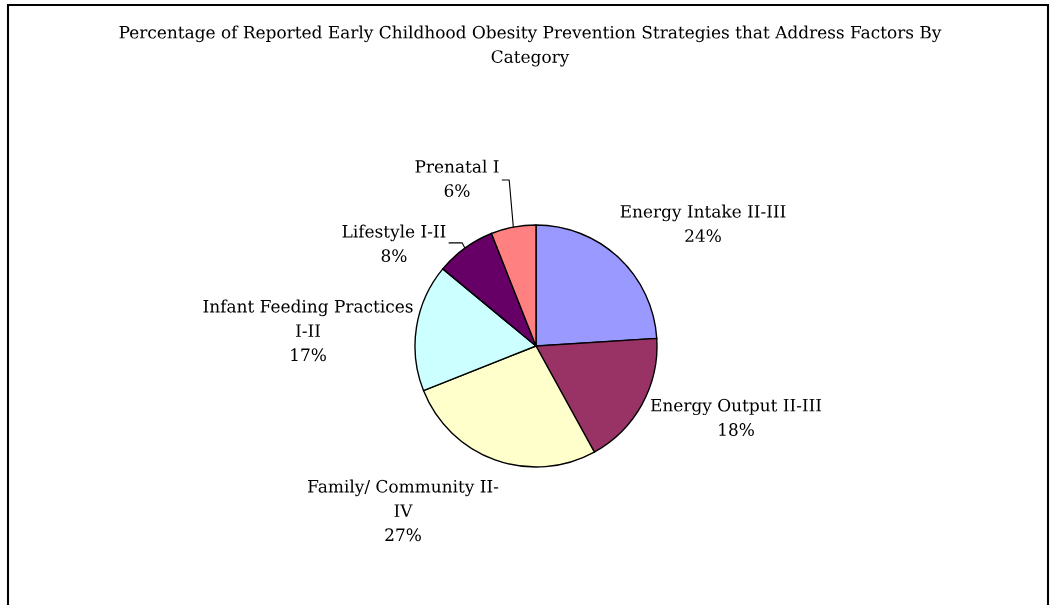 The height and width of the screenshot is (605, 1055). What do you see at coordinates (308, 318) in the screenshot?
I see `slice-label: Infant Feeding Practices I-II` at bounding box center [308, 318].